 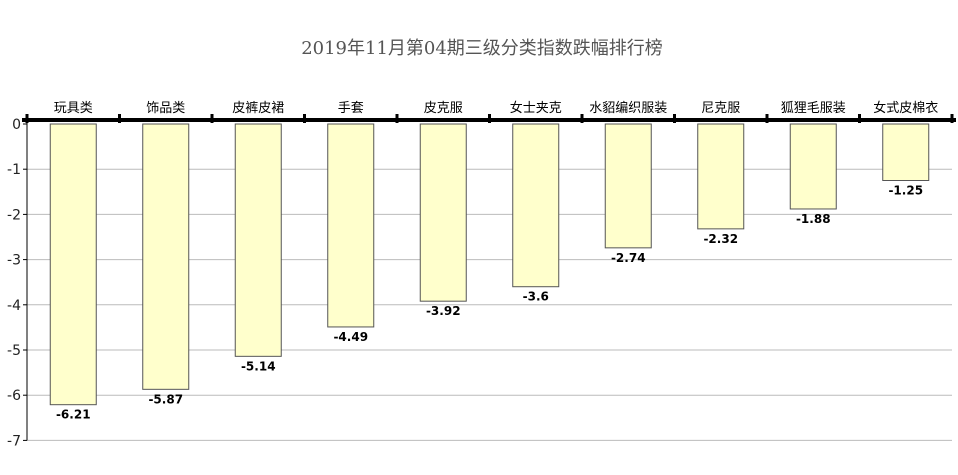 I want to click on y-tick-label: -4, so click(x=14, y=306).